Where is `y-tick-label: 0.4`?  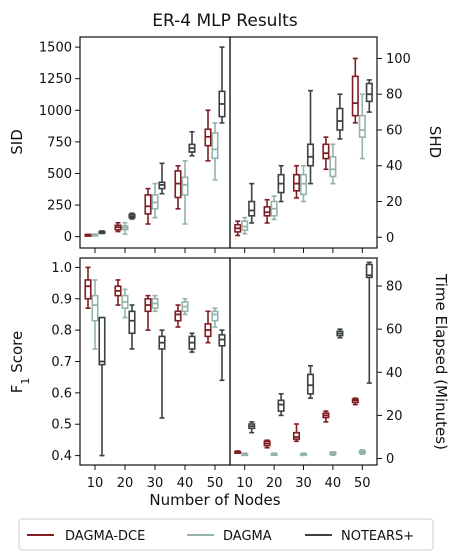 y-tick-label: 0.4 is located at coordinates (61, 456).